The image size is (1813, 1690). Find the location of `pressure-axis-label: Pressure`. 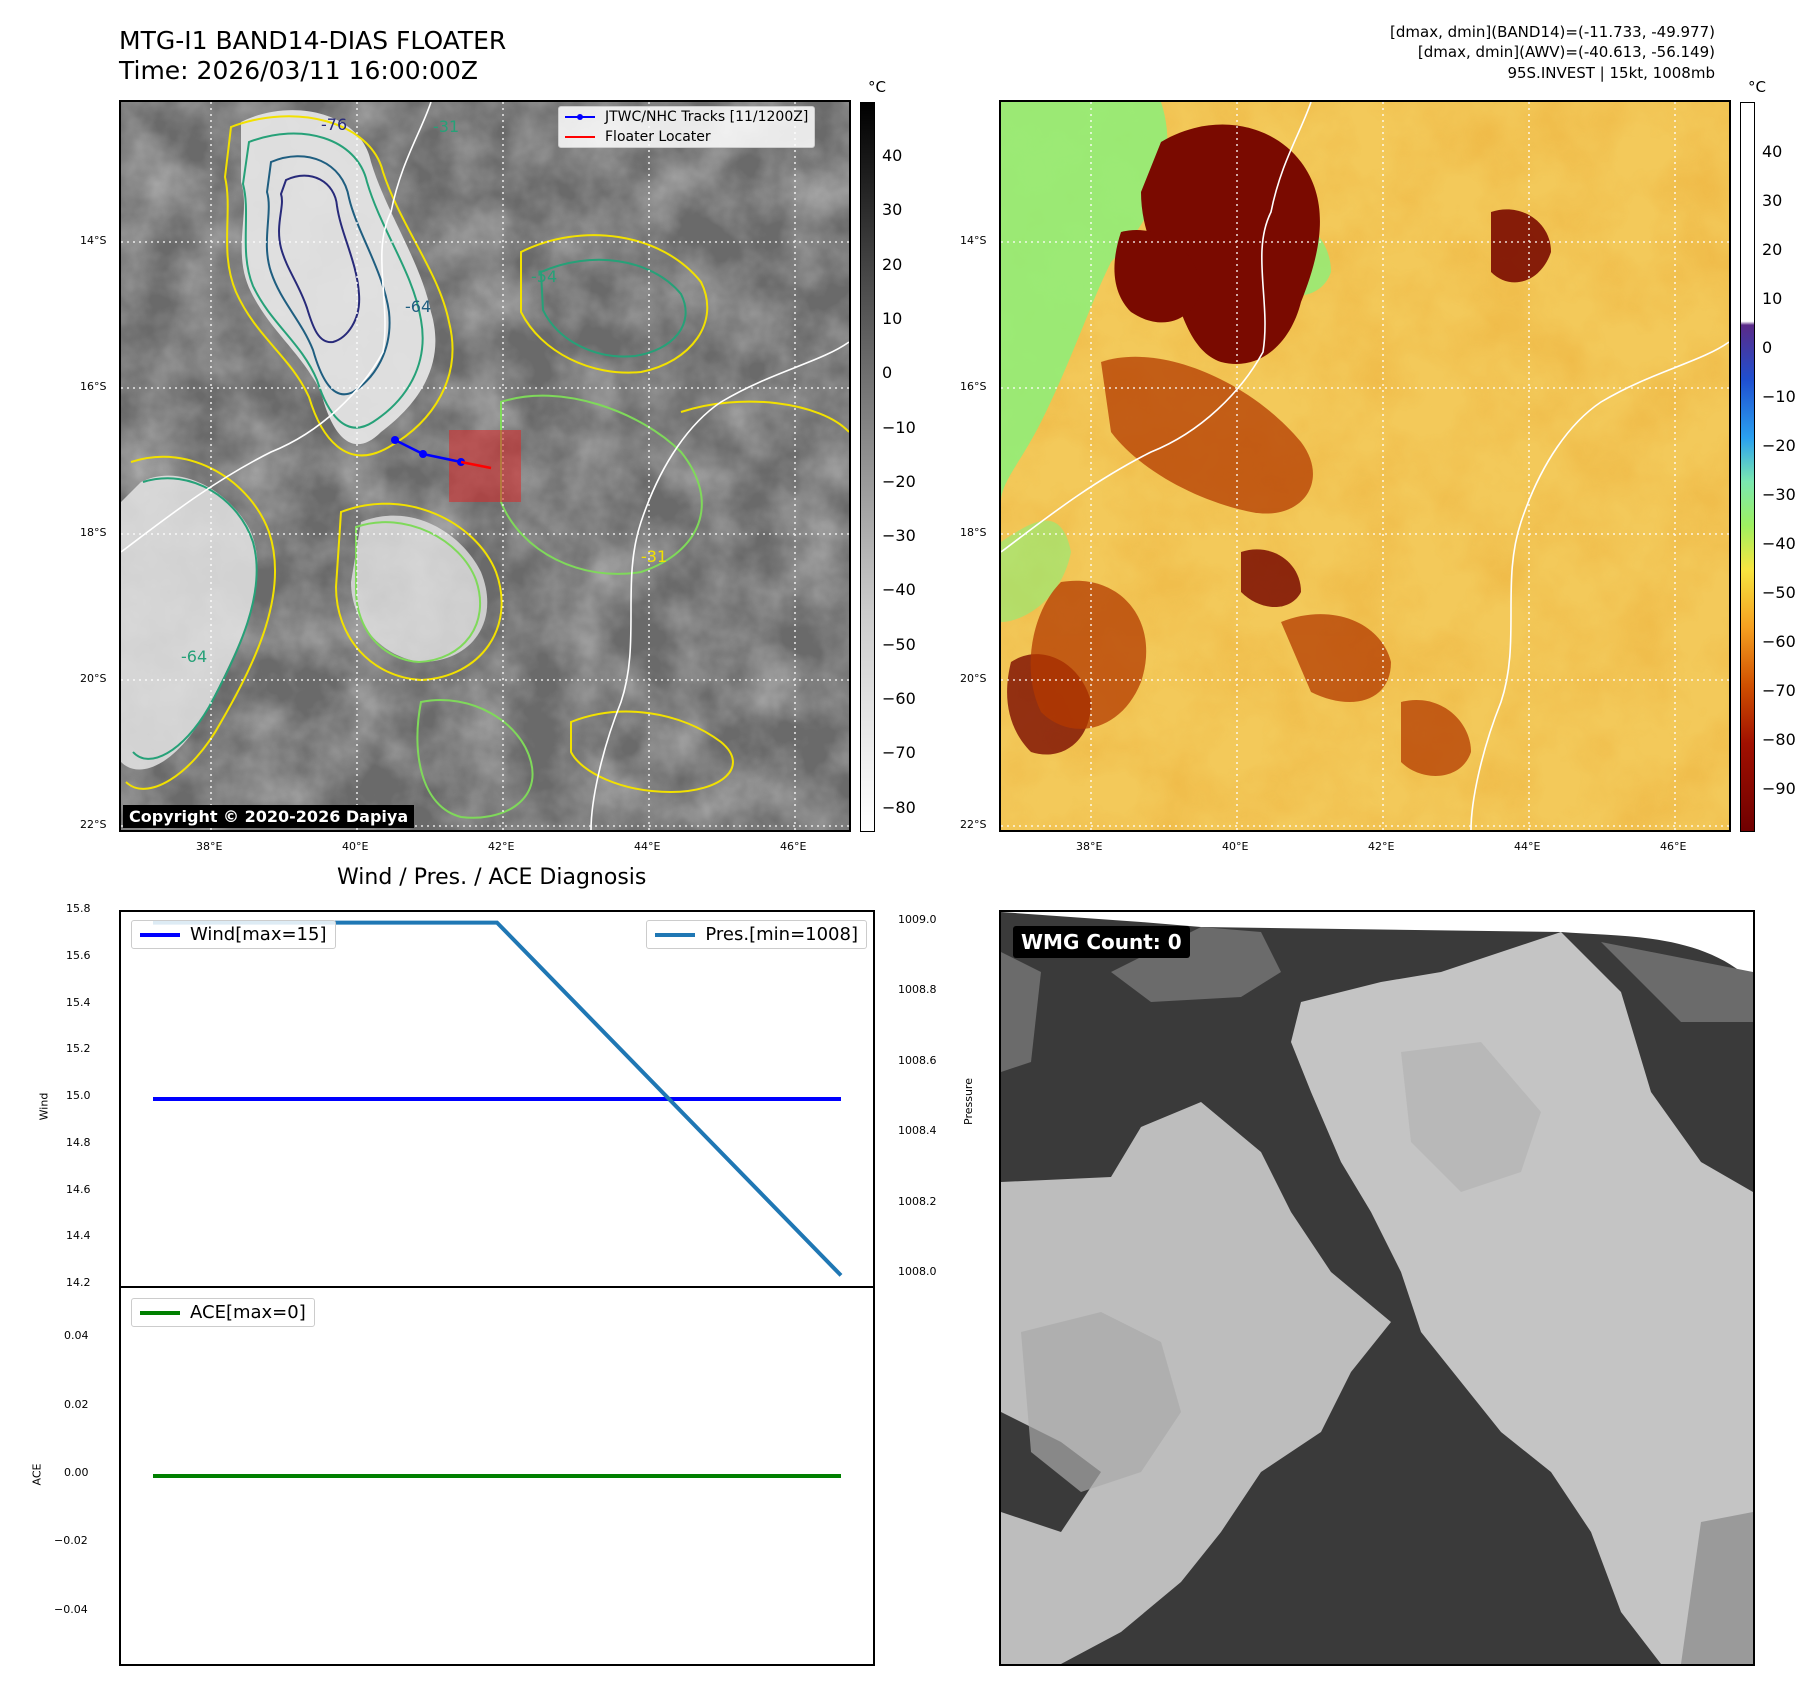

pressure-axis-label: Pressure is located at coordinates (968, 1101).